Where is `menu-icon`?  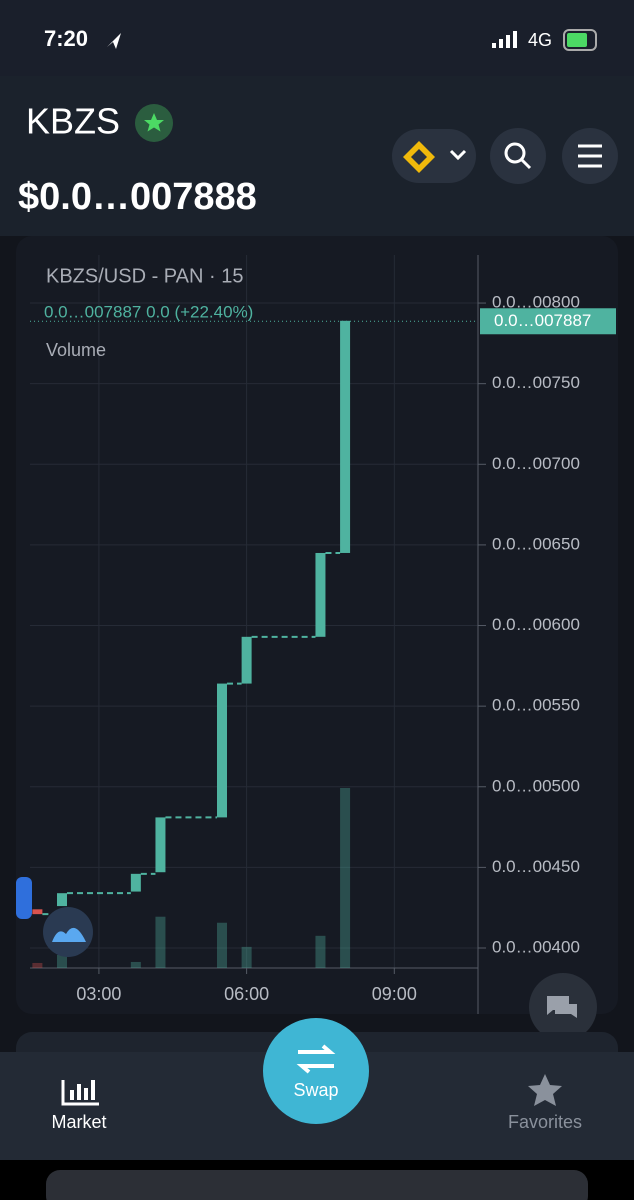 menu-icon is located at coordinates (590, 156).